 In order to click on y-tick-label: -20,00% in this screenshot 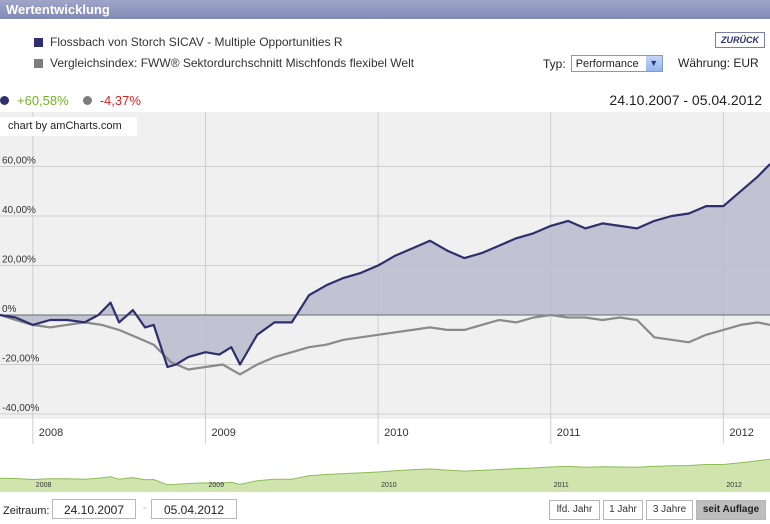, I will do `click(20, 359)`.